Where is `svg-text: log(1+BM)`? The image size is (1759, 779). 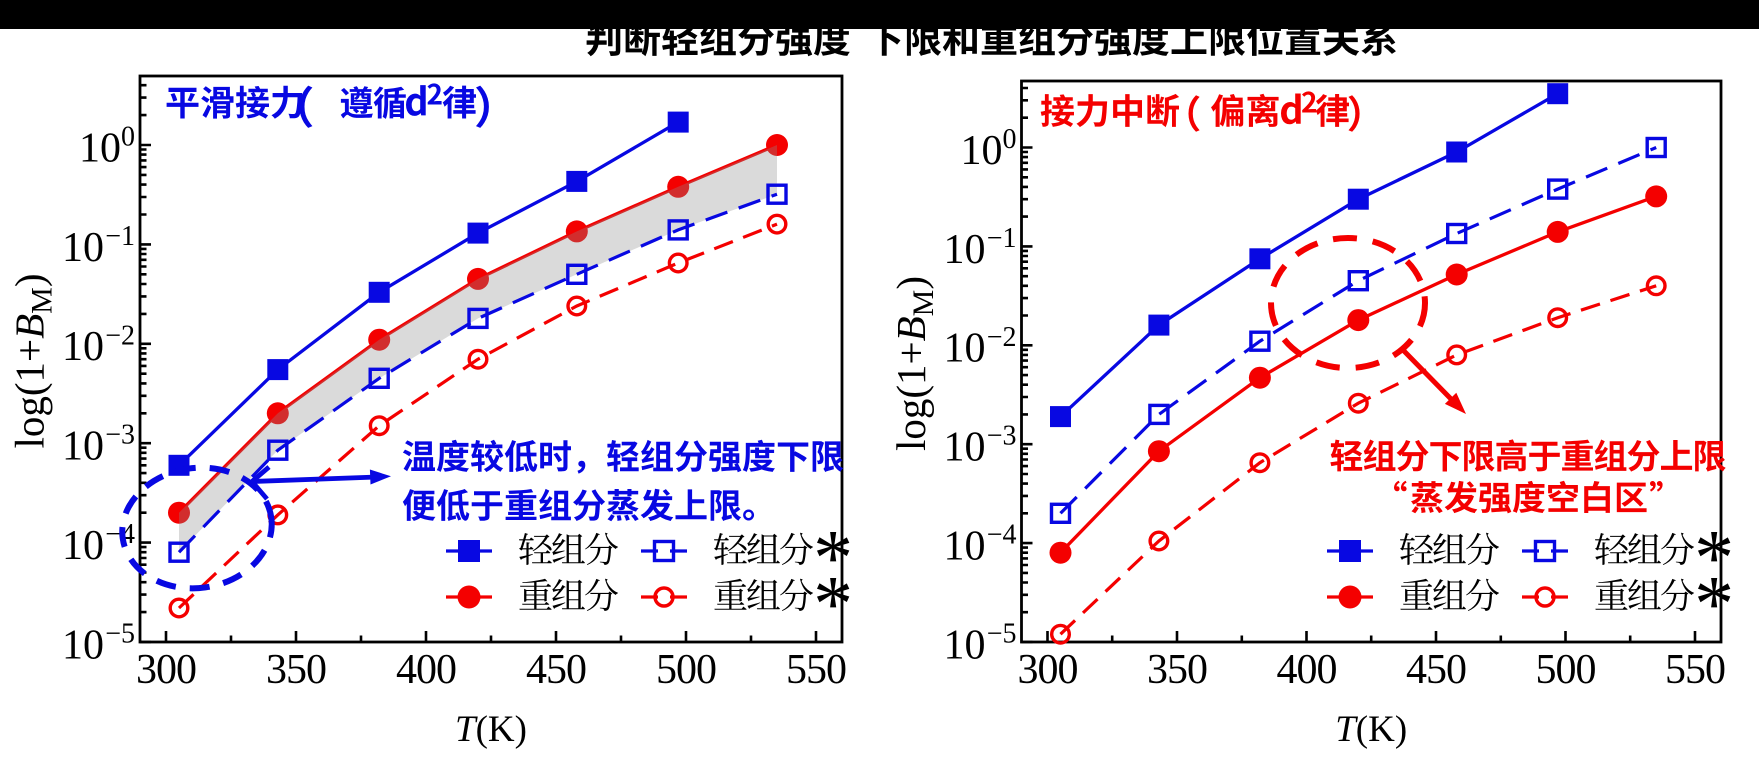 svg-text: log(1+BM) is located at coordinates (33, 360).